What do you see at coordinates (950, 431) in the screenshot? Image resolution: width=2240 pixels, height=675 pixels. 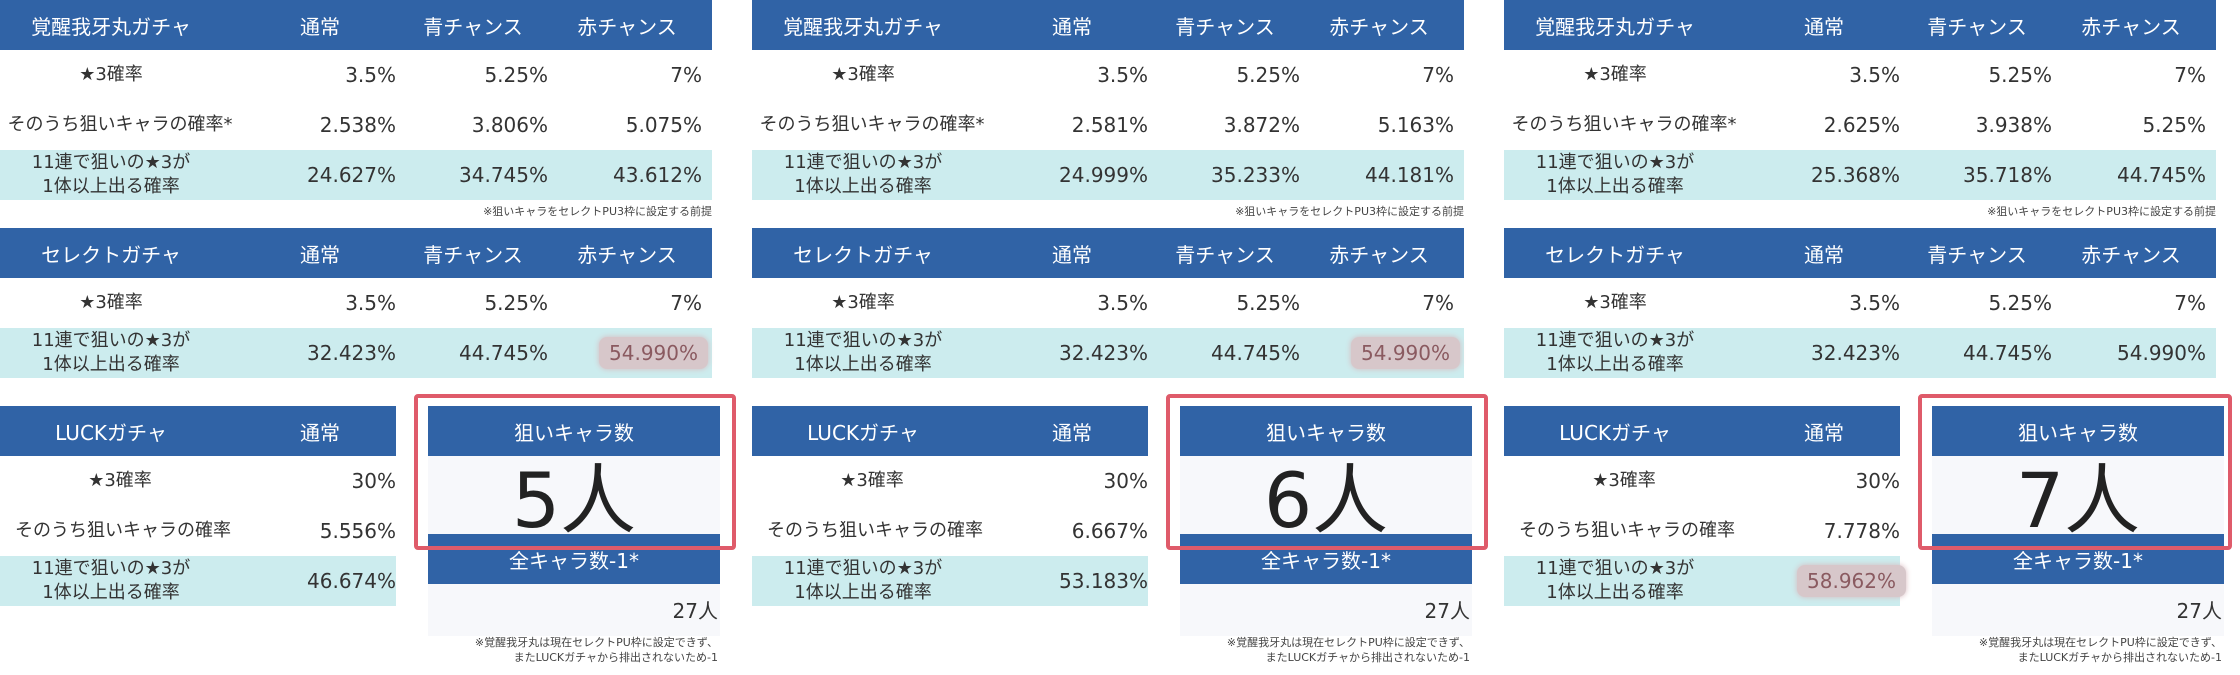 I see `luck-gacha-header: LUCKガチャ 通常` at bounding box center [950, 431].